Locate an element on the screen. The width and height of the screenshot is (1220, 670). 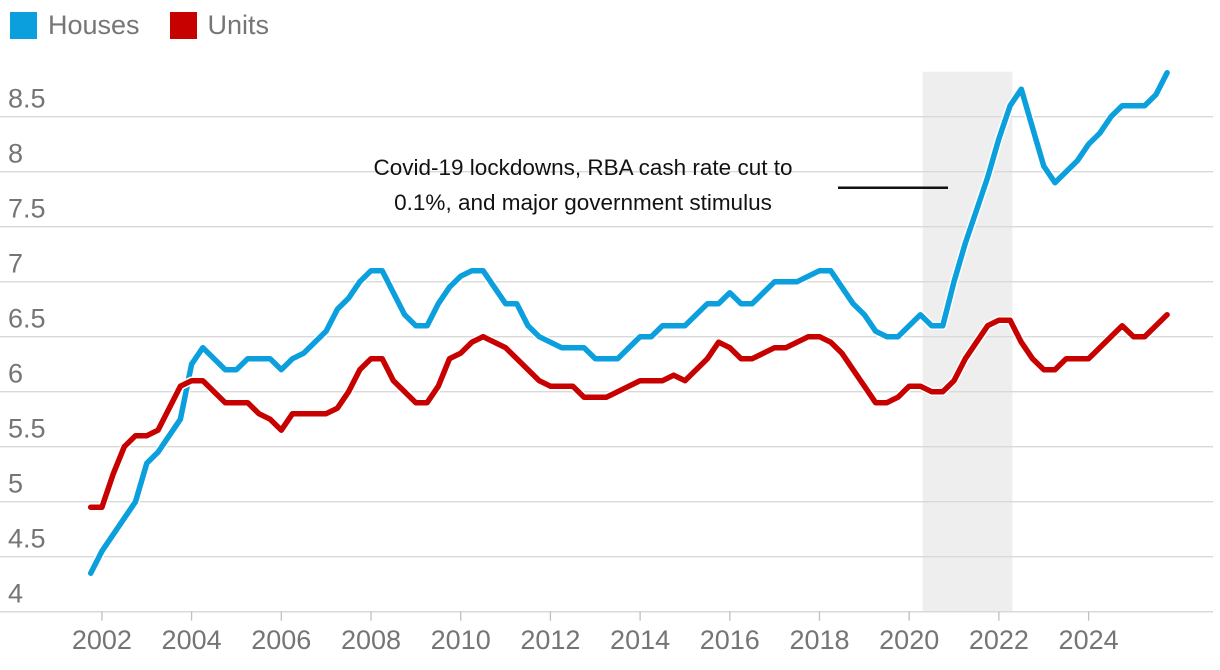
x-tick-label: 2010 is located at coordinates (461, 640).